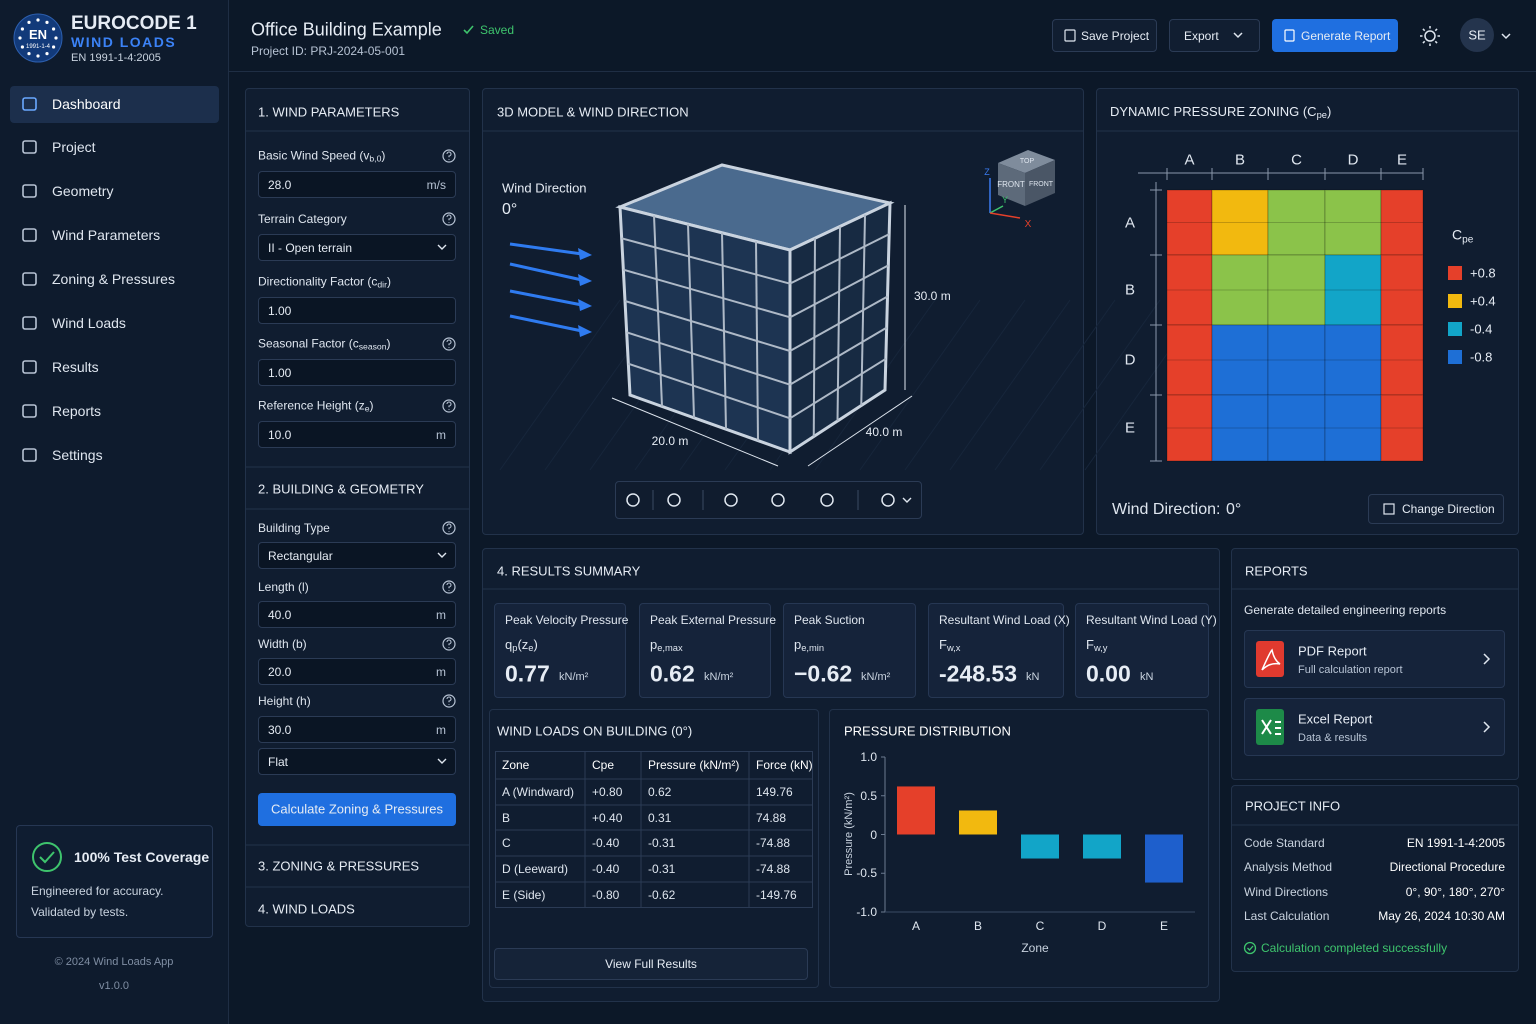  Describe the element at coordinates (116, 58) in the screenshot. I see `app-standard: EN 1991-1-4:2005` at that location.